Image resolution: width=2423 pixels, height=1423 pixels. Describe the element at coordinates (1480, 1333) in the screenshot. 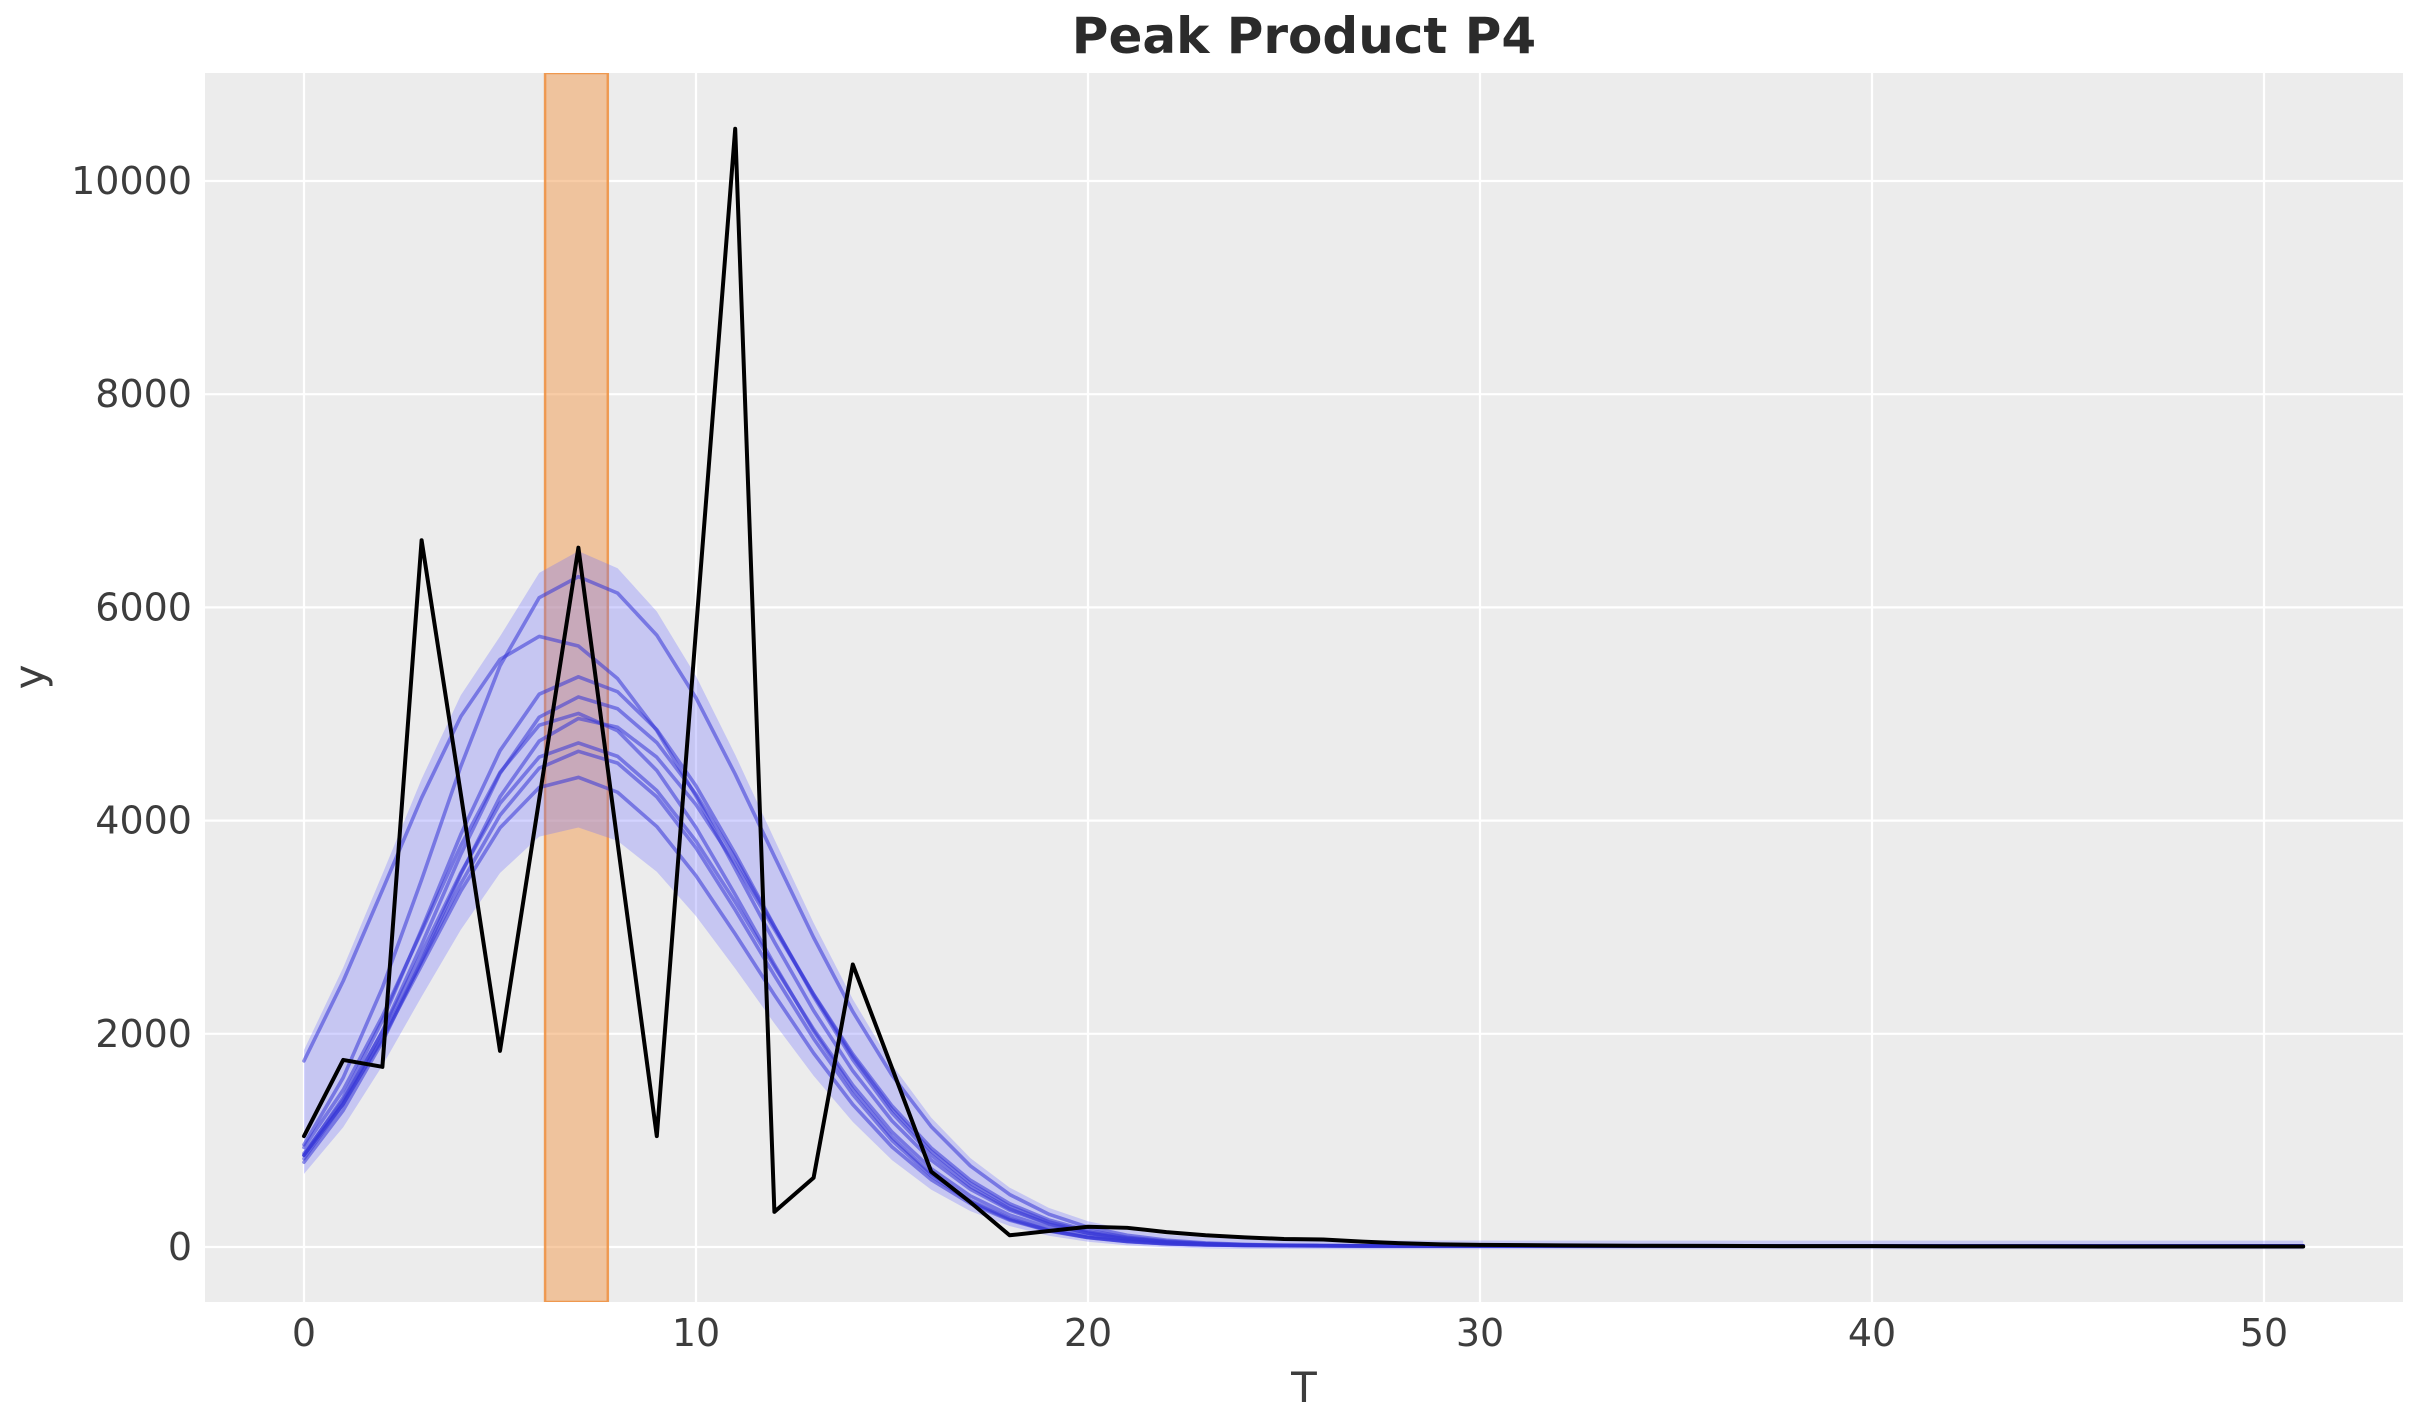

I see `x-tick-label: 30` at that location.